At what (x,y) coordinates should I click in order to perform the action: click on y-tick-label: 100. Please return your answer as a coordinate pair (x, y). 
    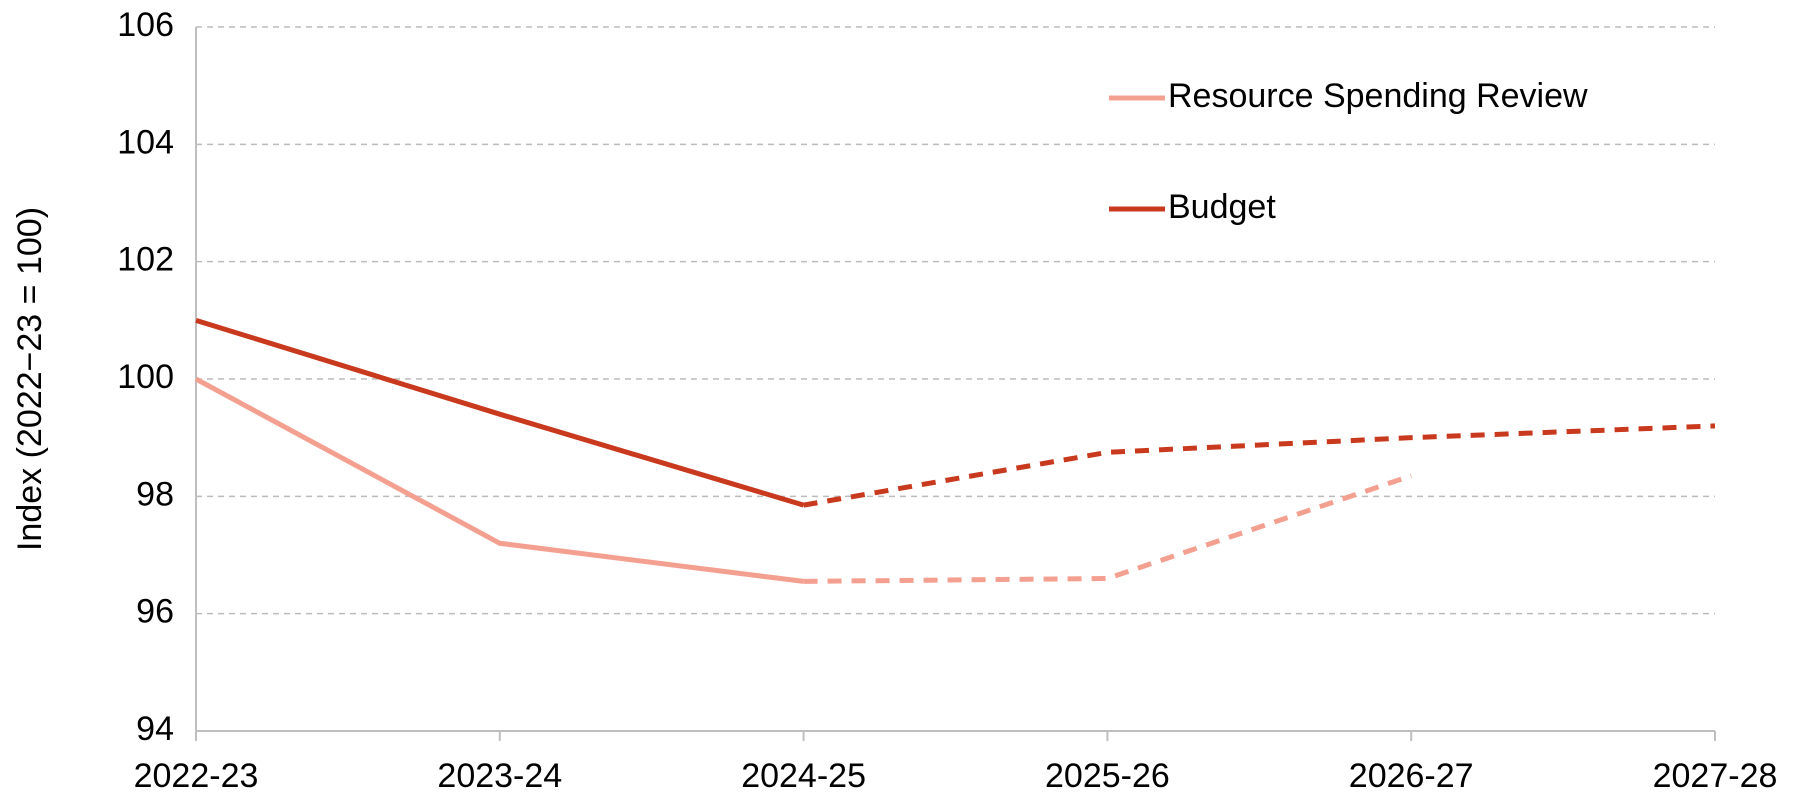
    Looking at the image, I should click on (145, 377).